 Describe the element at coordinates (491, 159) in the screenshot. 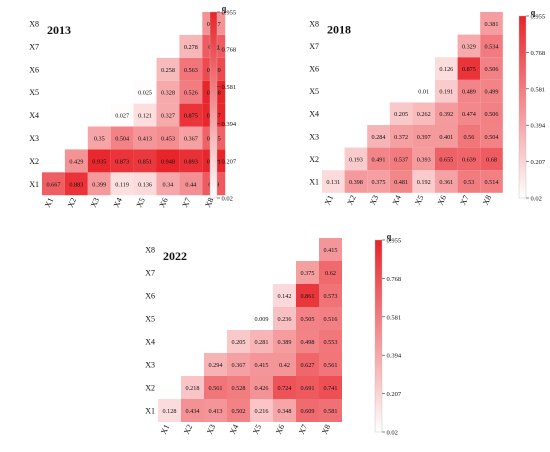

I see `cell-value-label: 0.68` at that location.